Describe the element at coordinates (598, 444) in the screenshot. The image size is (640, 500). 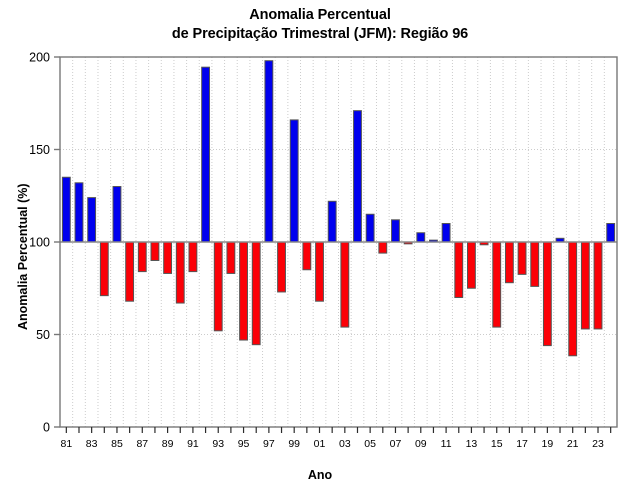
I see `x-tick-label: 23` at that location.